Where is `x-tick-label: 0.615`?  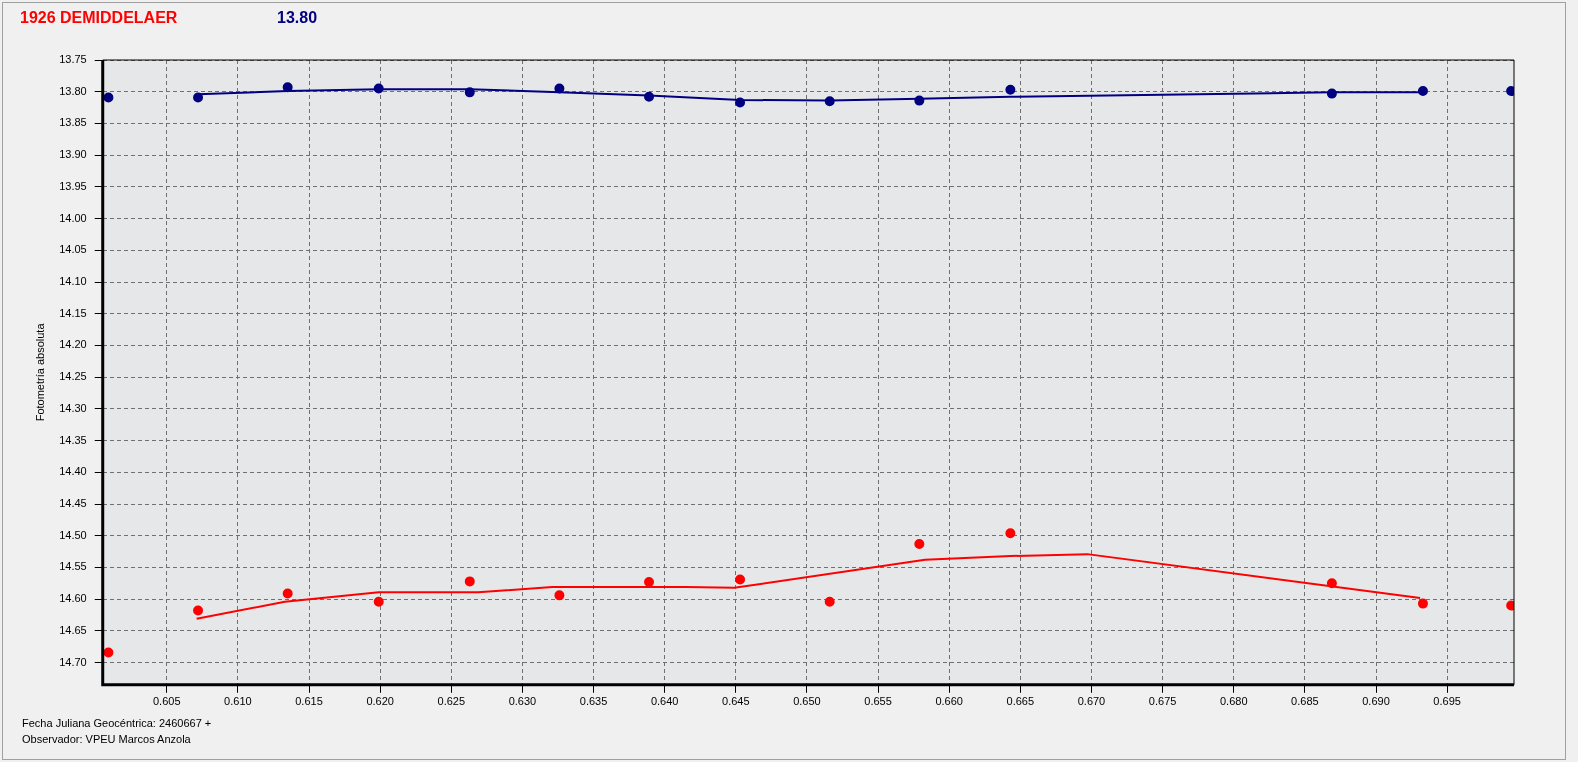 x-tick-label: 0.615 is located at coordinates (309, 701).